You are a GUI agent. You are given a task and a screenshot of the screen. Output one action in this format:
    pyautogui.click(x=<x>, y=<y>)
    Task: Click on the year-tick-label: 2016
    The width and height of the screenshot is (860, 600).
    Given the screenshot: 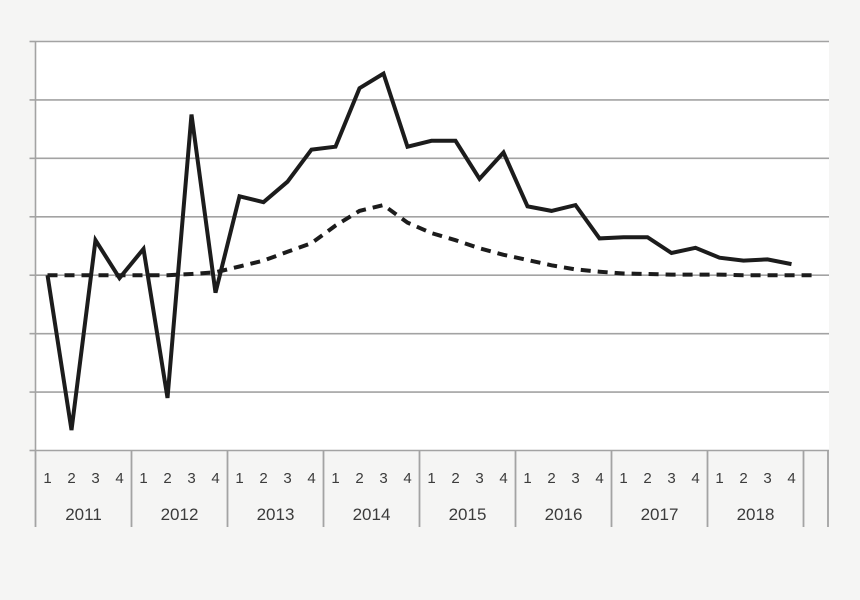 What is the action you would take?
    pyautogui.click(x=564, y=514)
    